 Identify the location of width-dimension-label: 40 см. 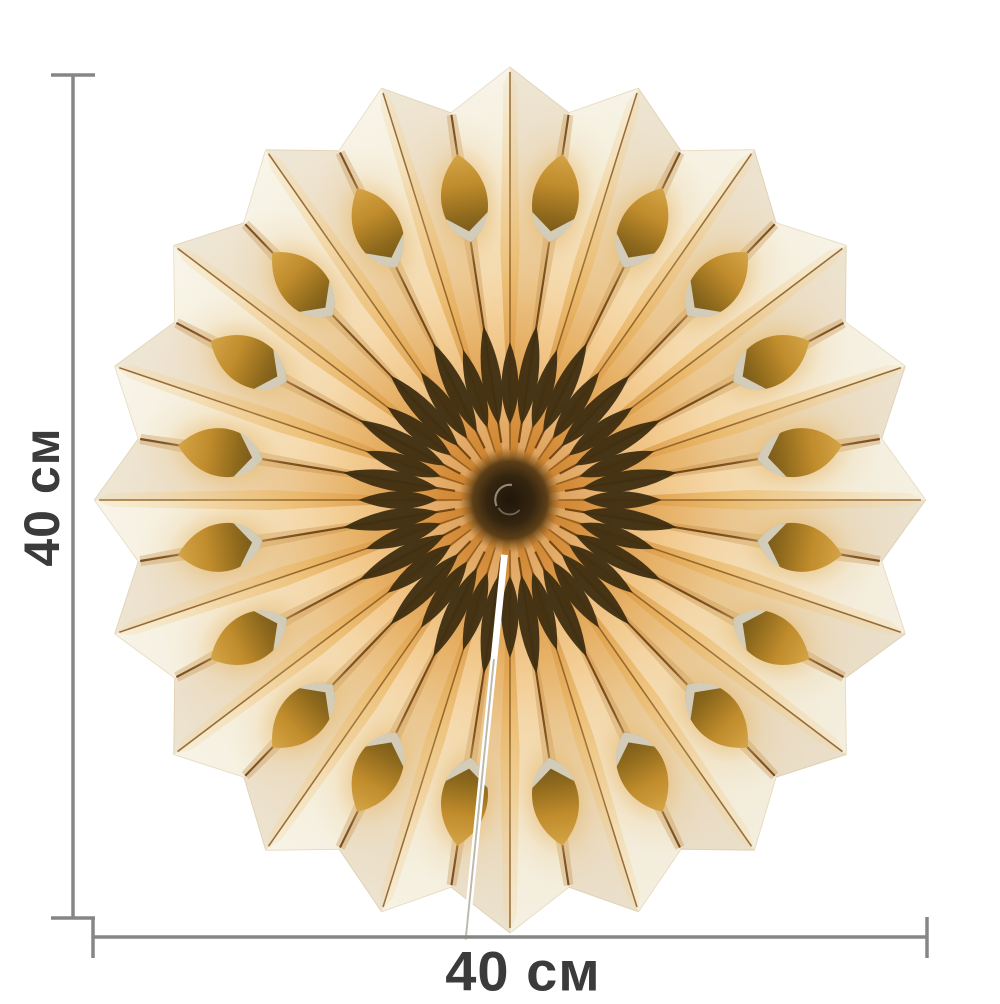
(523, 971).